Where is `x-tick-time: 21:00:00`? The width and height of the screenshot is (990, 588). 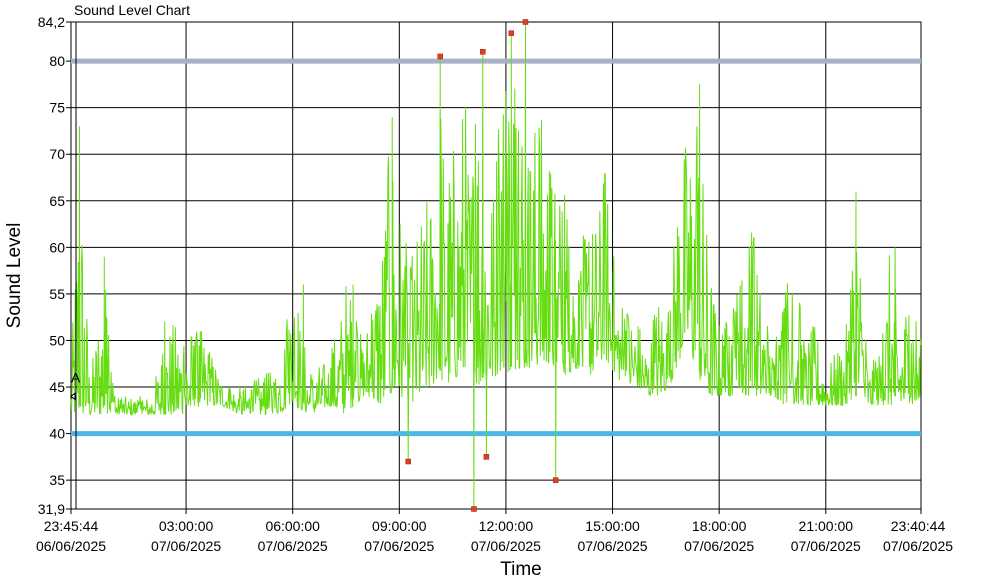
x-tick-time: 21:00:00 is located at coordinates (826, 526).